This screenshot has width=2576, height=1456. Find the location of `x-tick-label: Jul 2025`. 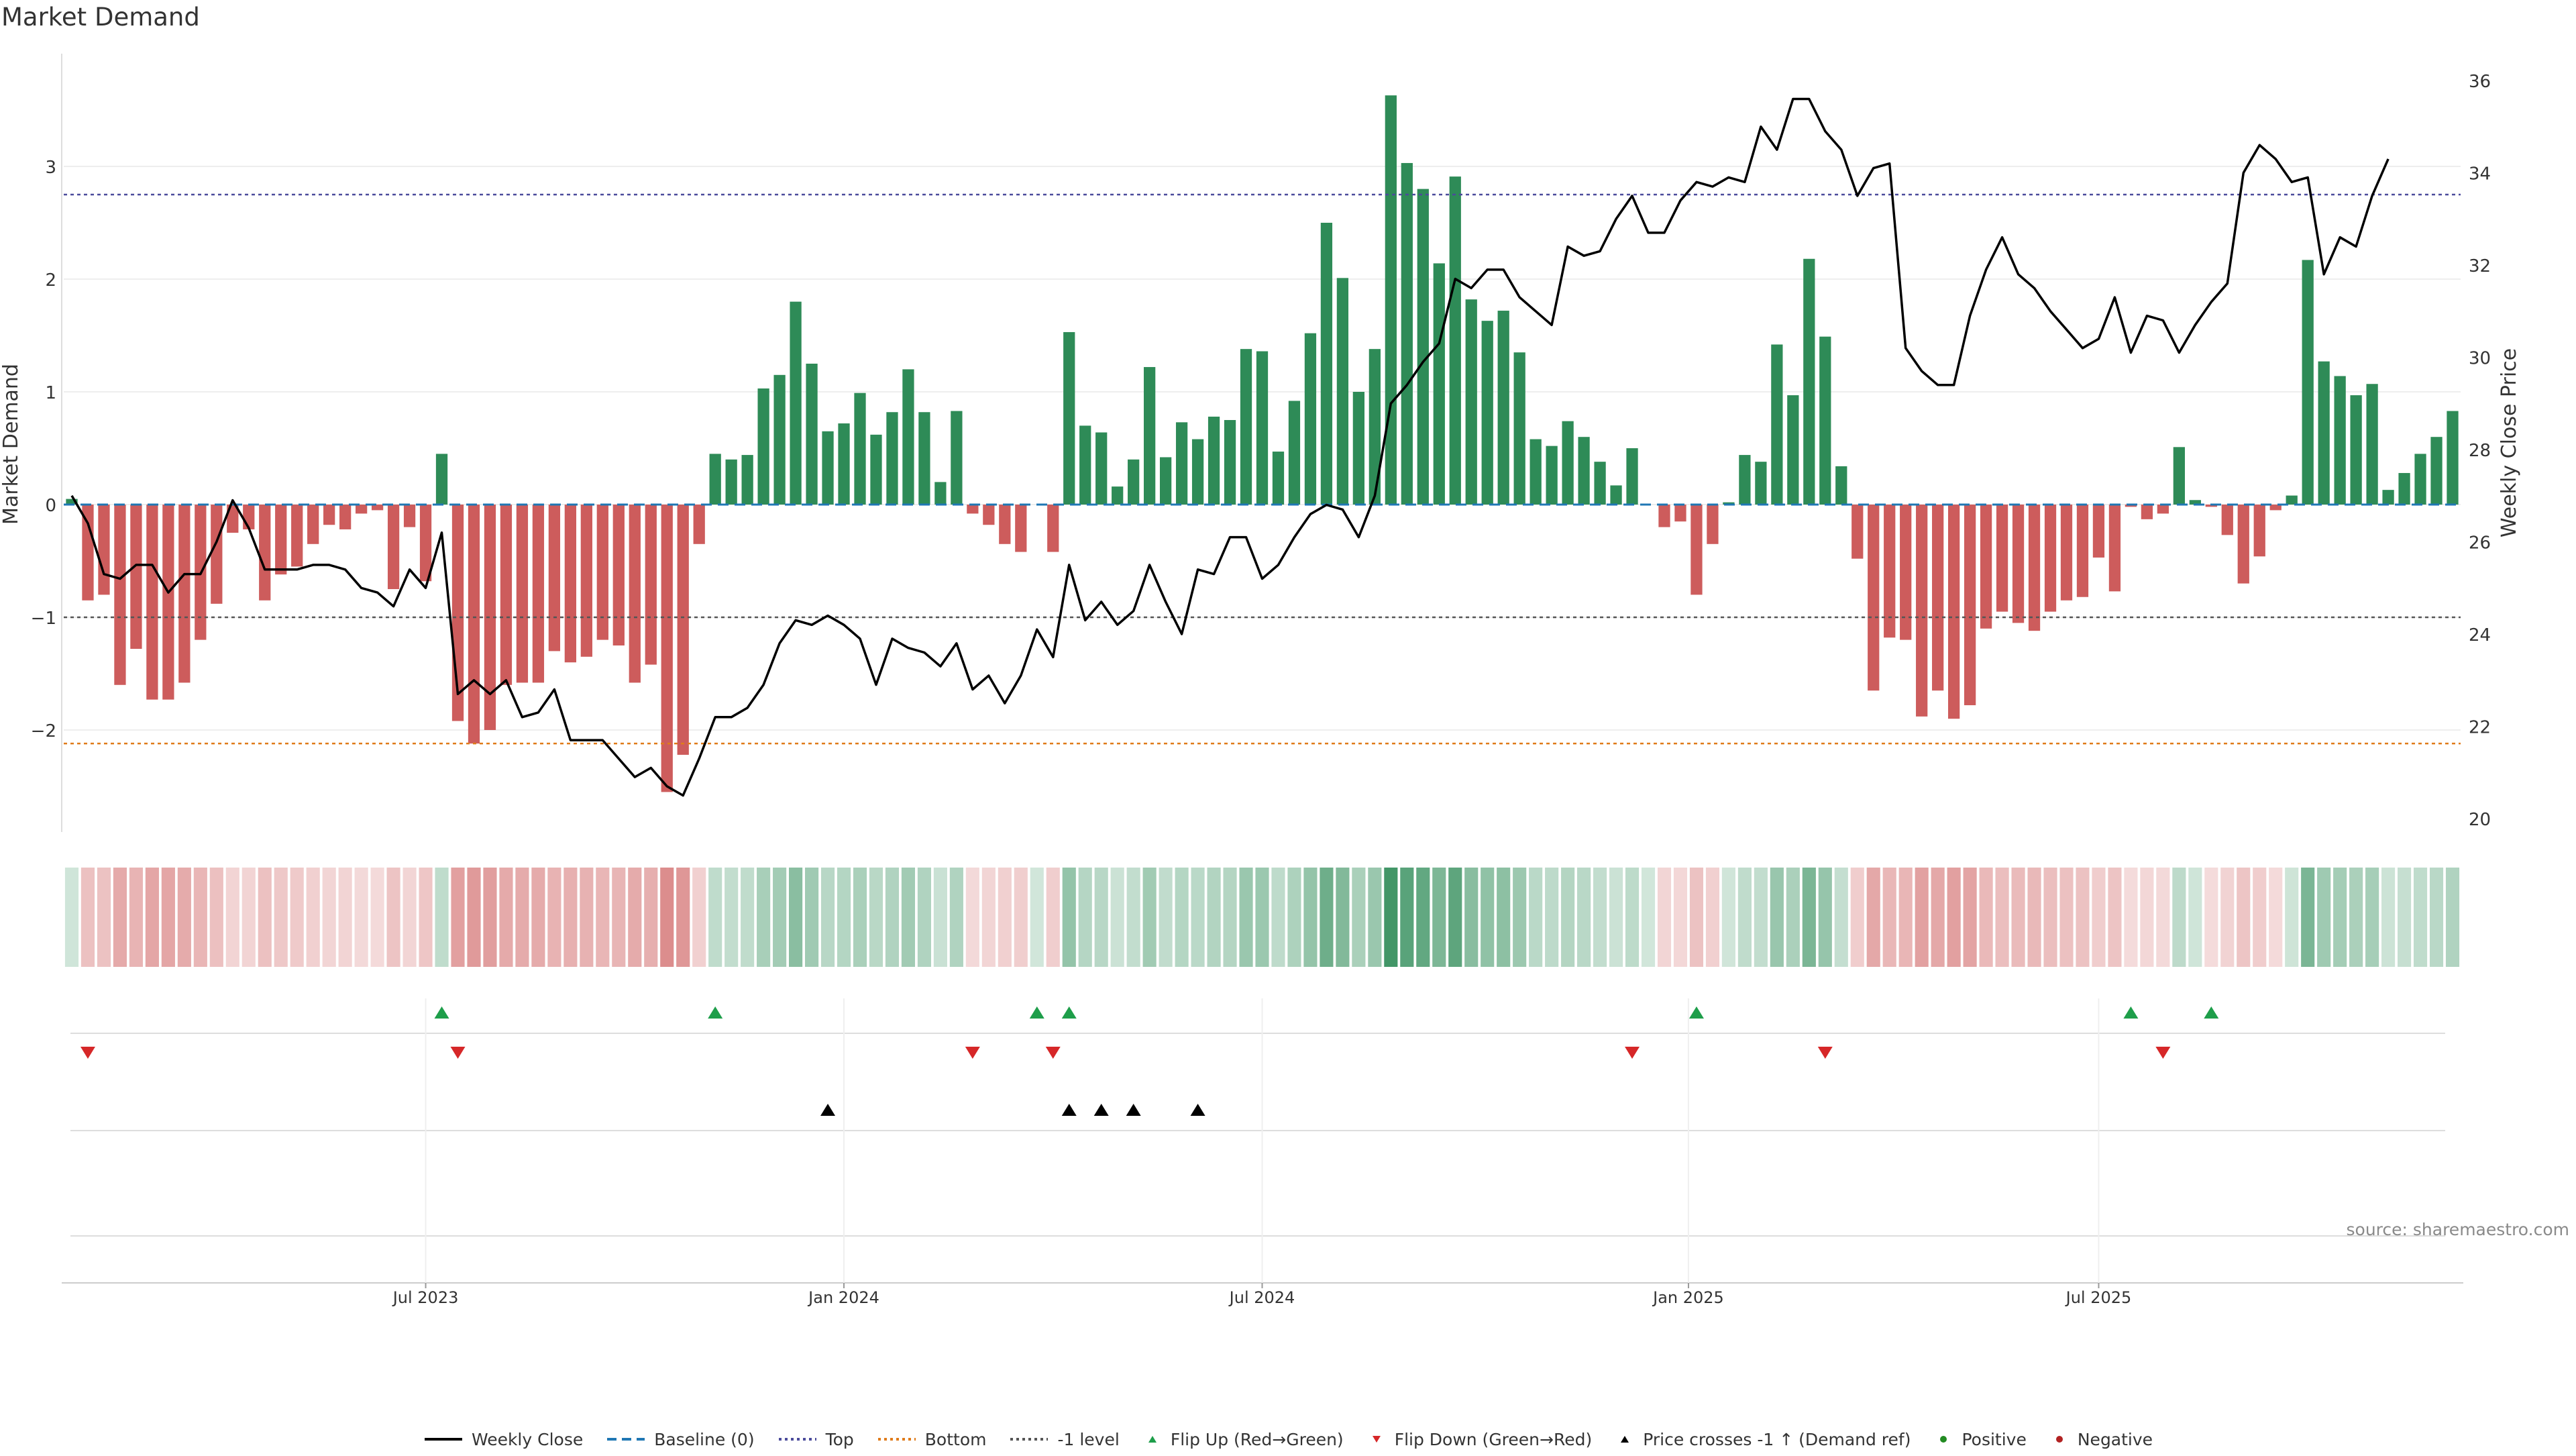

x-tick-label: Jul 2025 is located at coordinates (2098, 1298).